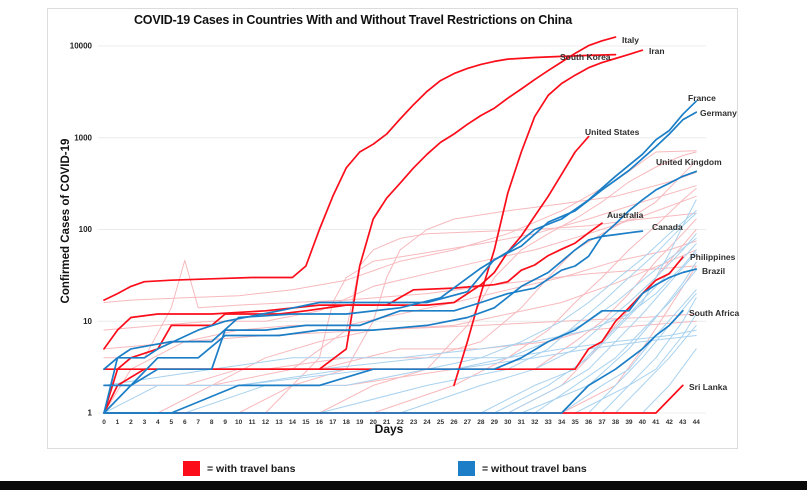  I want to click on x-tick-label-40: 40, so click(643, 422).